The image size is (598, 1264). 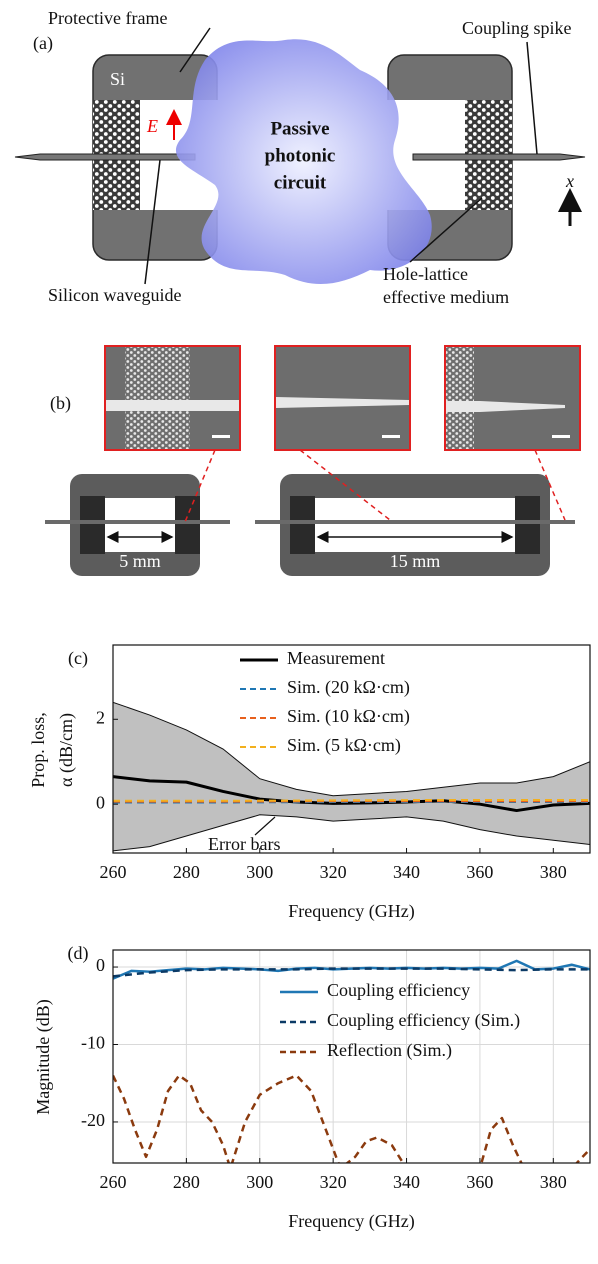 I want to click on legend-label: Sim. (20 kΩ·cm), so click(x=348, y=687).